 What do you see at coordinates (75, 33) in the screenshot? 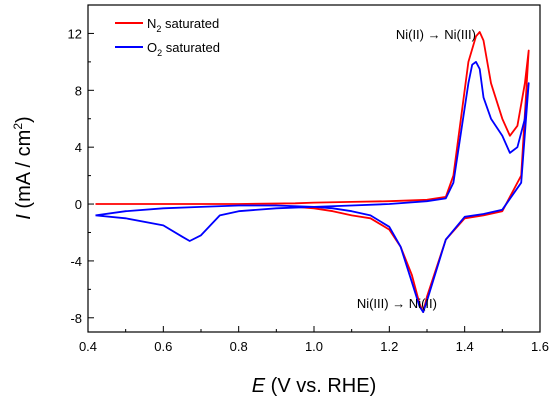
I see `y-tick-label: 12` at bounding box center [75, 33].